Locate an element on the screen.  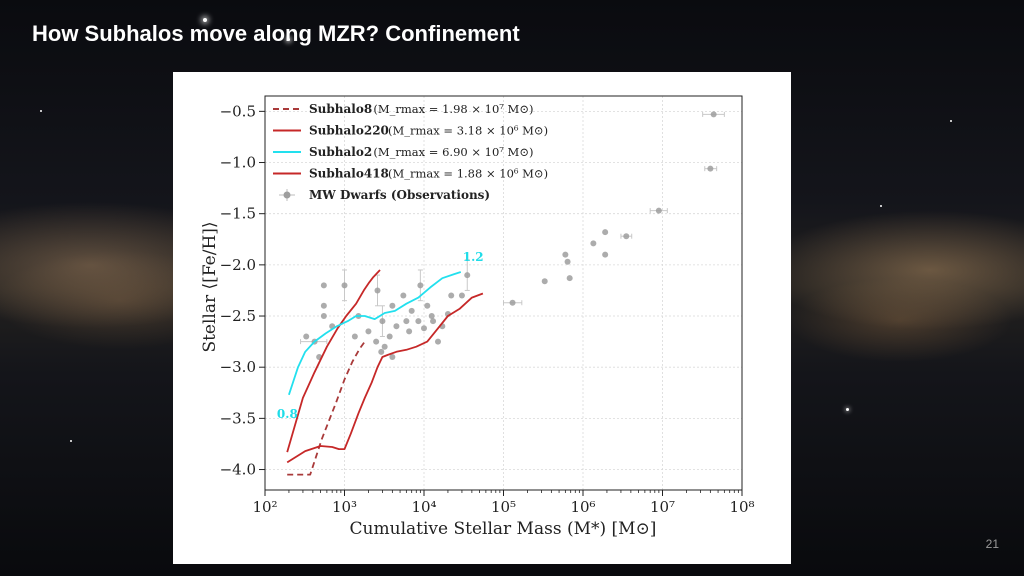
x-axis-label: Cumulative Stellar Mass (M*) [M⊙] is located at coordinates (503, 529).